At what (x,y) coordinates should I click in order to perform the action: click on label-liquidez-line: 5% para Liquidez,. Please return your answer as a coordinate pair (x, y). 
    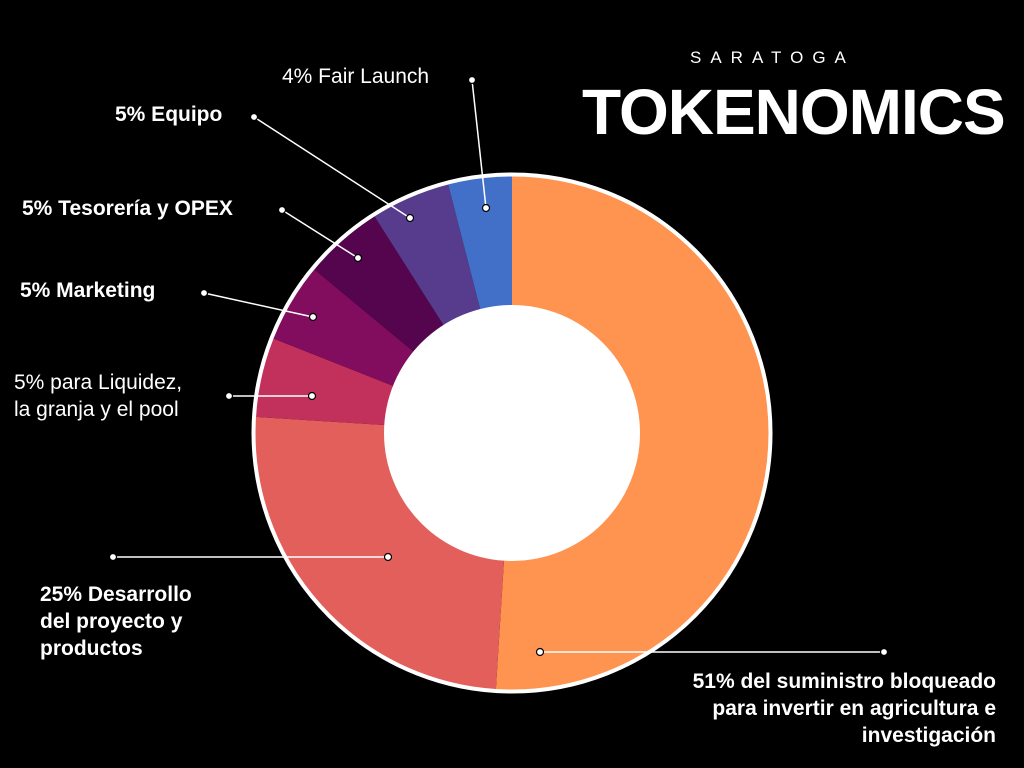
    Looking at the image, I should click on (98, 382).